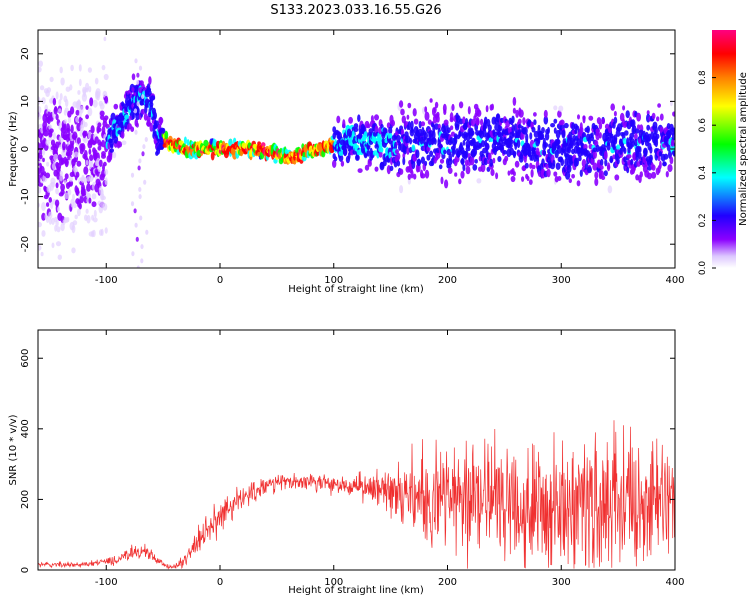 The width and height of the screenshot is (750, 600). Describe the element at coordinates (561, 280) in the screenshot. I see `spectrogram-x-tick-label: 300` at that location.